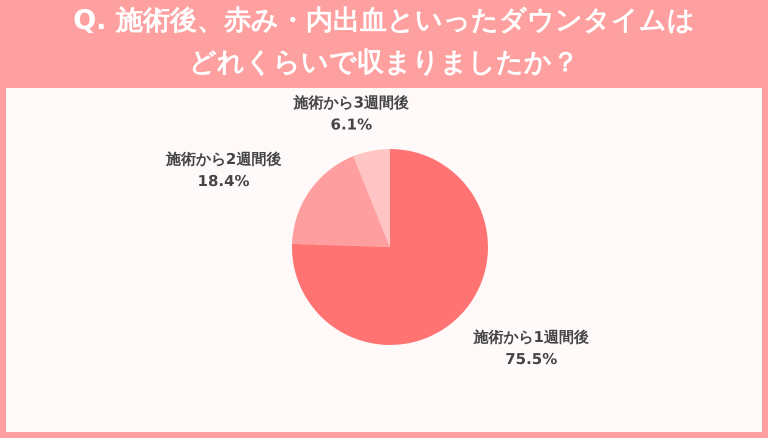 The height and width of the screenshot is (438, 768). I want to click on slice-label: 施術から3週間後, so click(351, 103).